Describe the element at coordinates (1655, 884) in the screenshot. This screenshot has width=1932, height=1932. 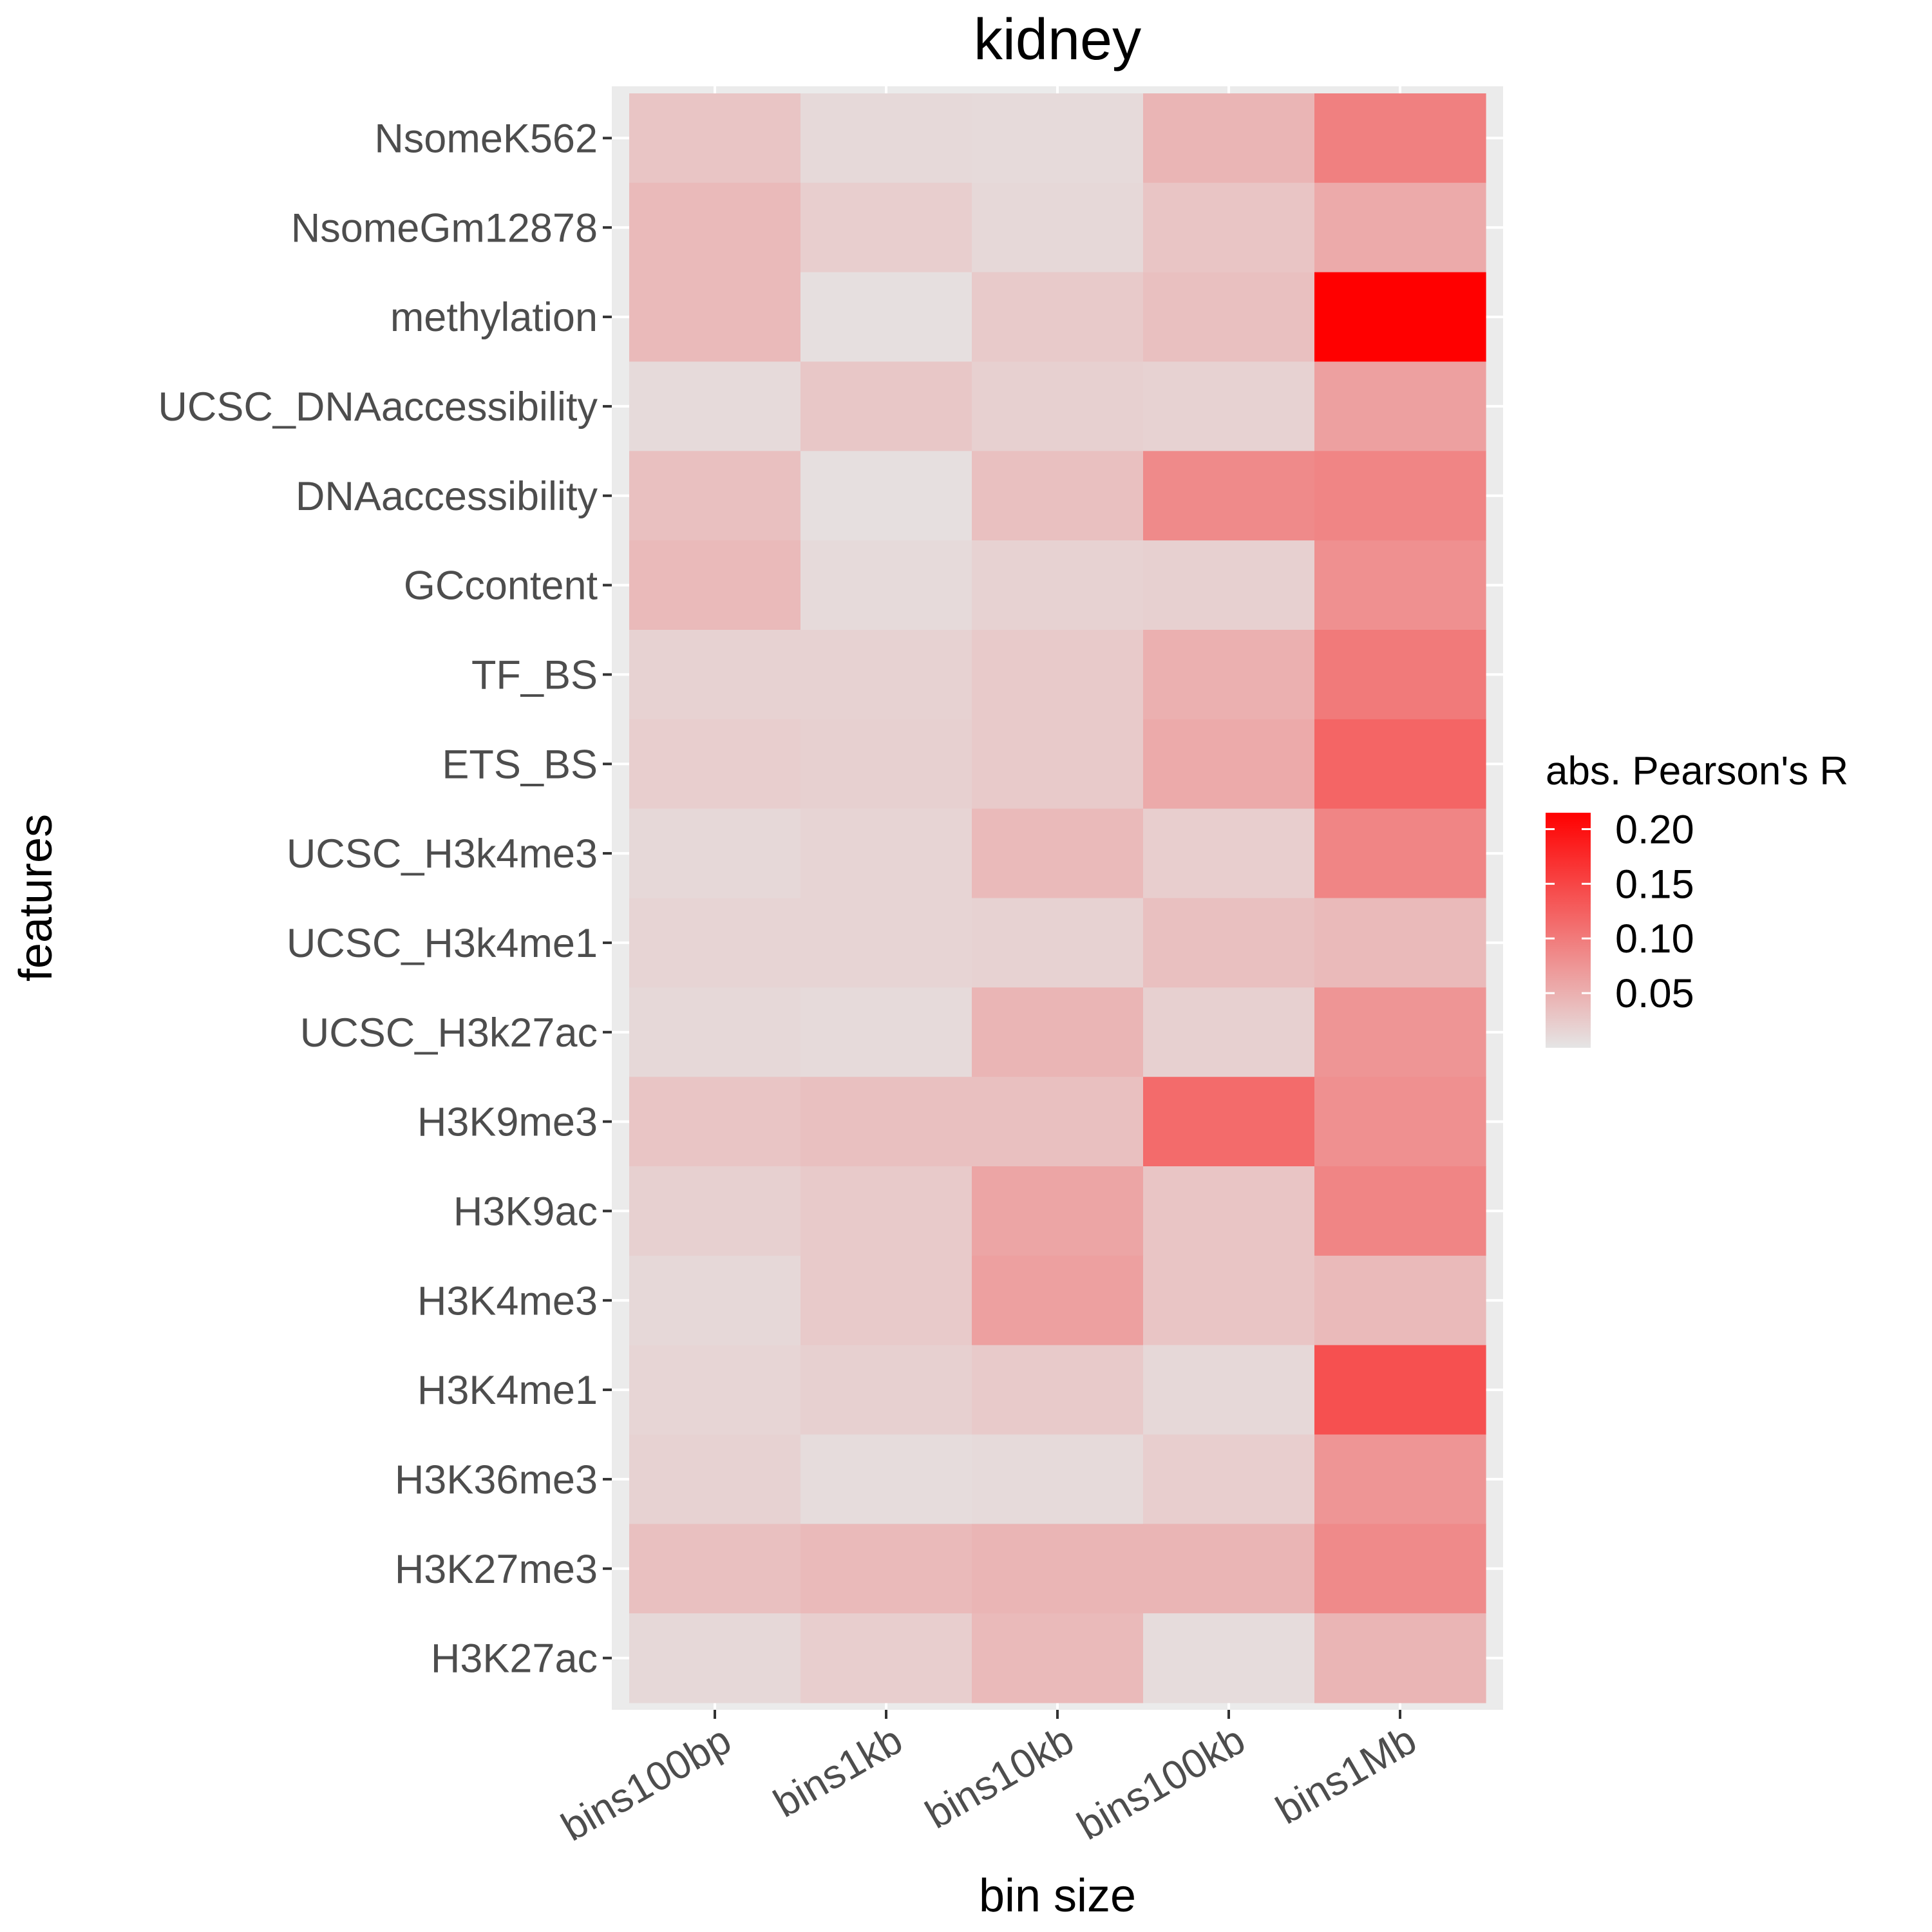
I see `legend-tick-label: 0.15` at that location.